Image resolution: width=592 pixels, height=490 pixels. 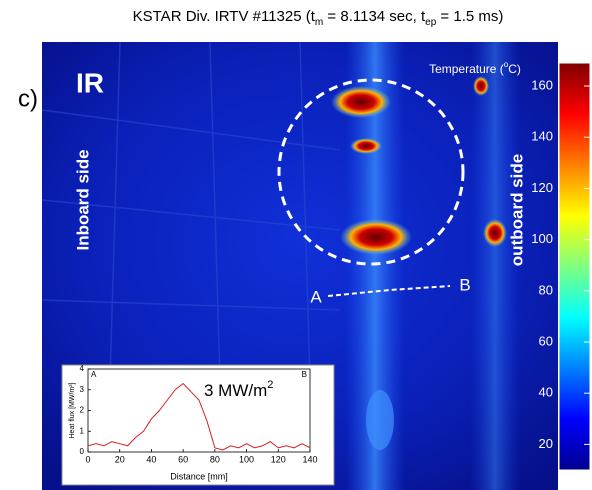 What do you see at coordinates (546, 392) in the screenshot?
I see `colorbar-tick-label: 40` at bounding box center [546, 392].